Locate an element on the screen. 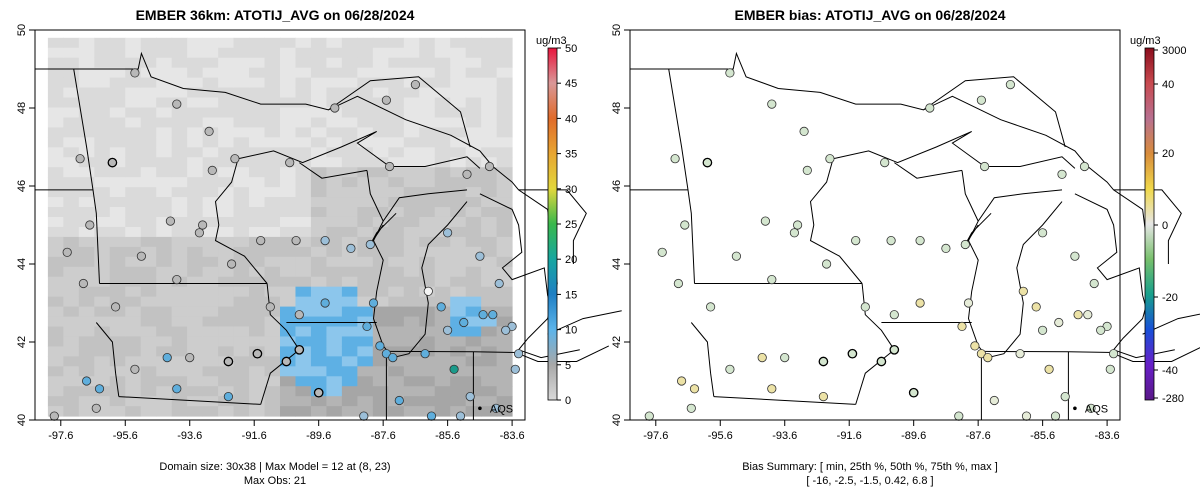 The image size is (1200, 502). x-tick-label: -87.6 is located at coordinates (978, 436).